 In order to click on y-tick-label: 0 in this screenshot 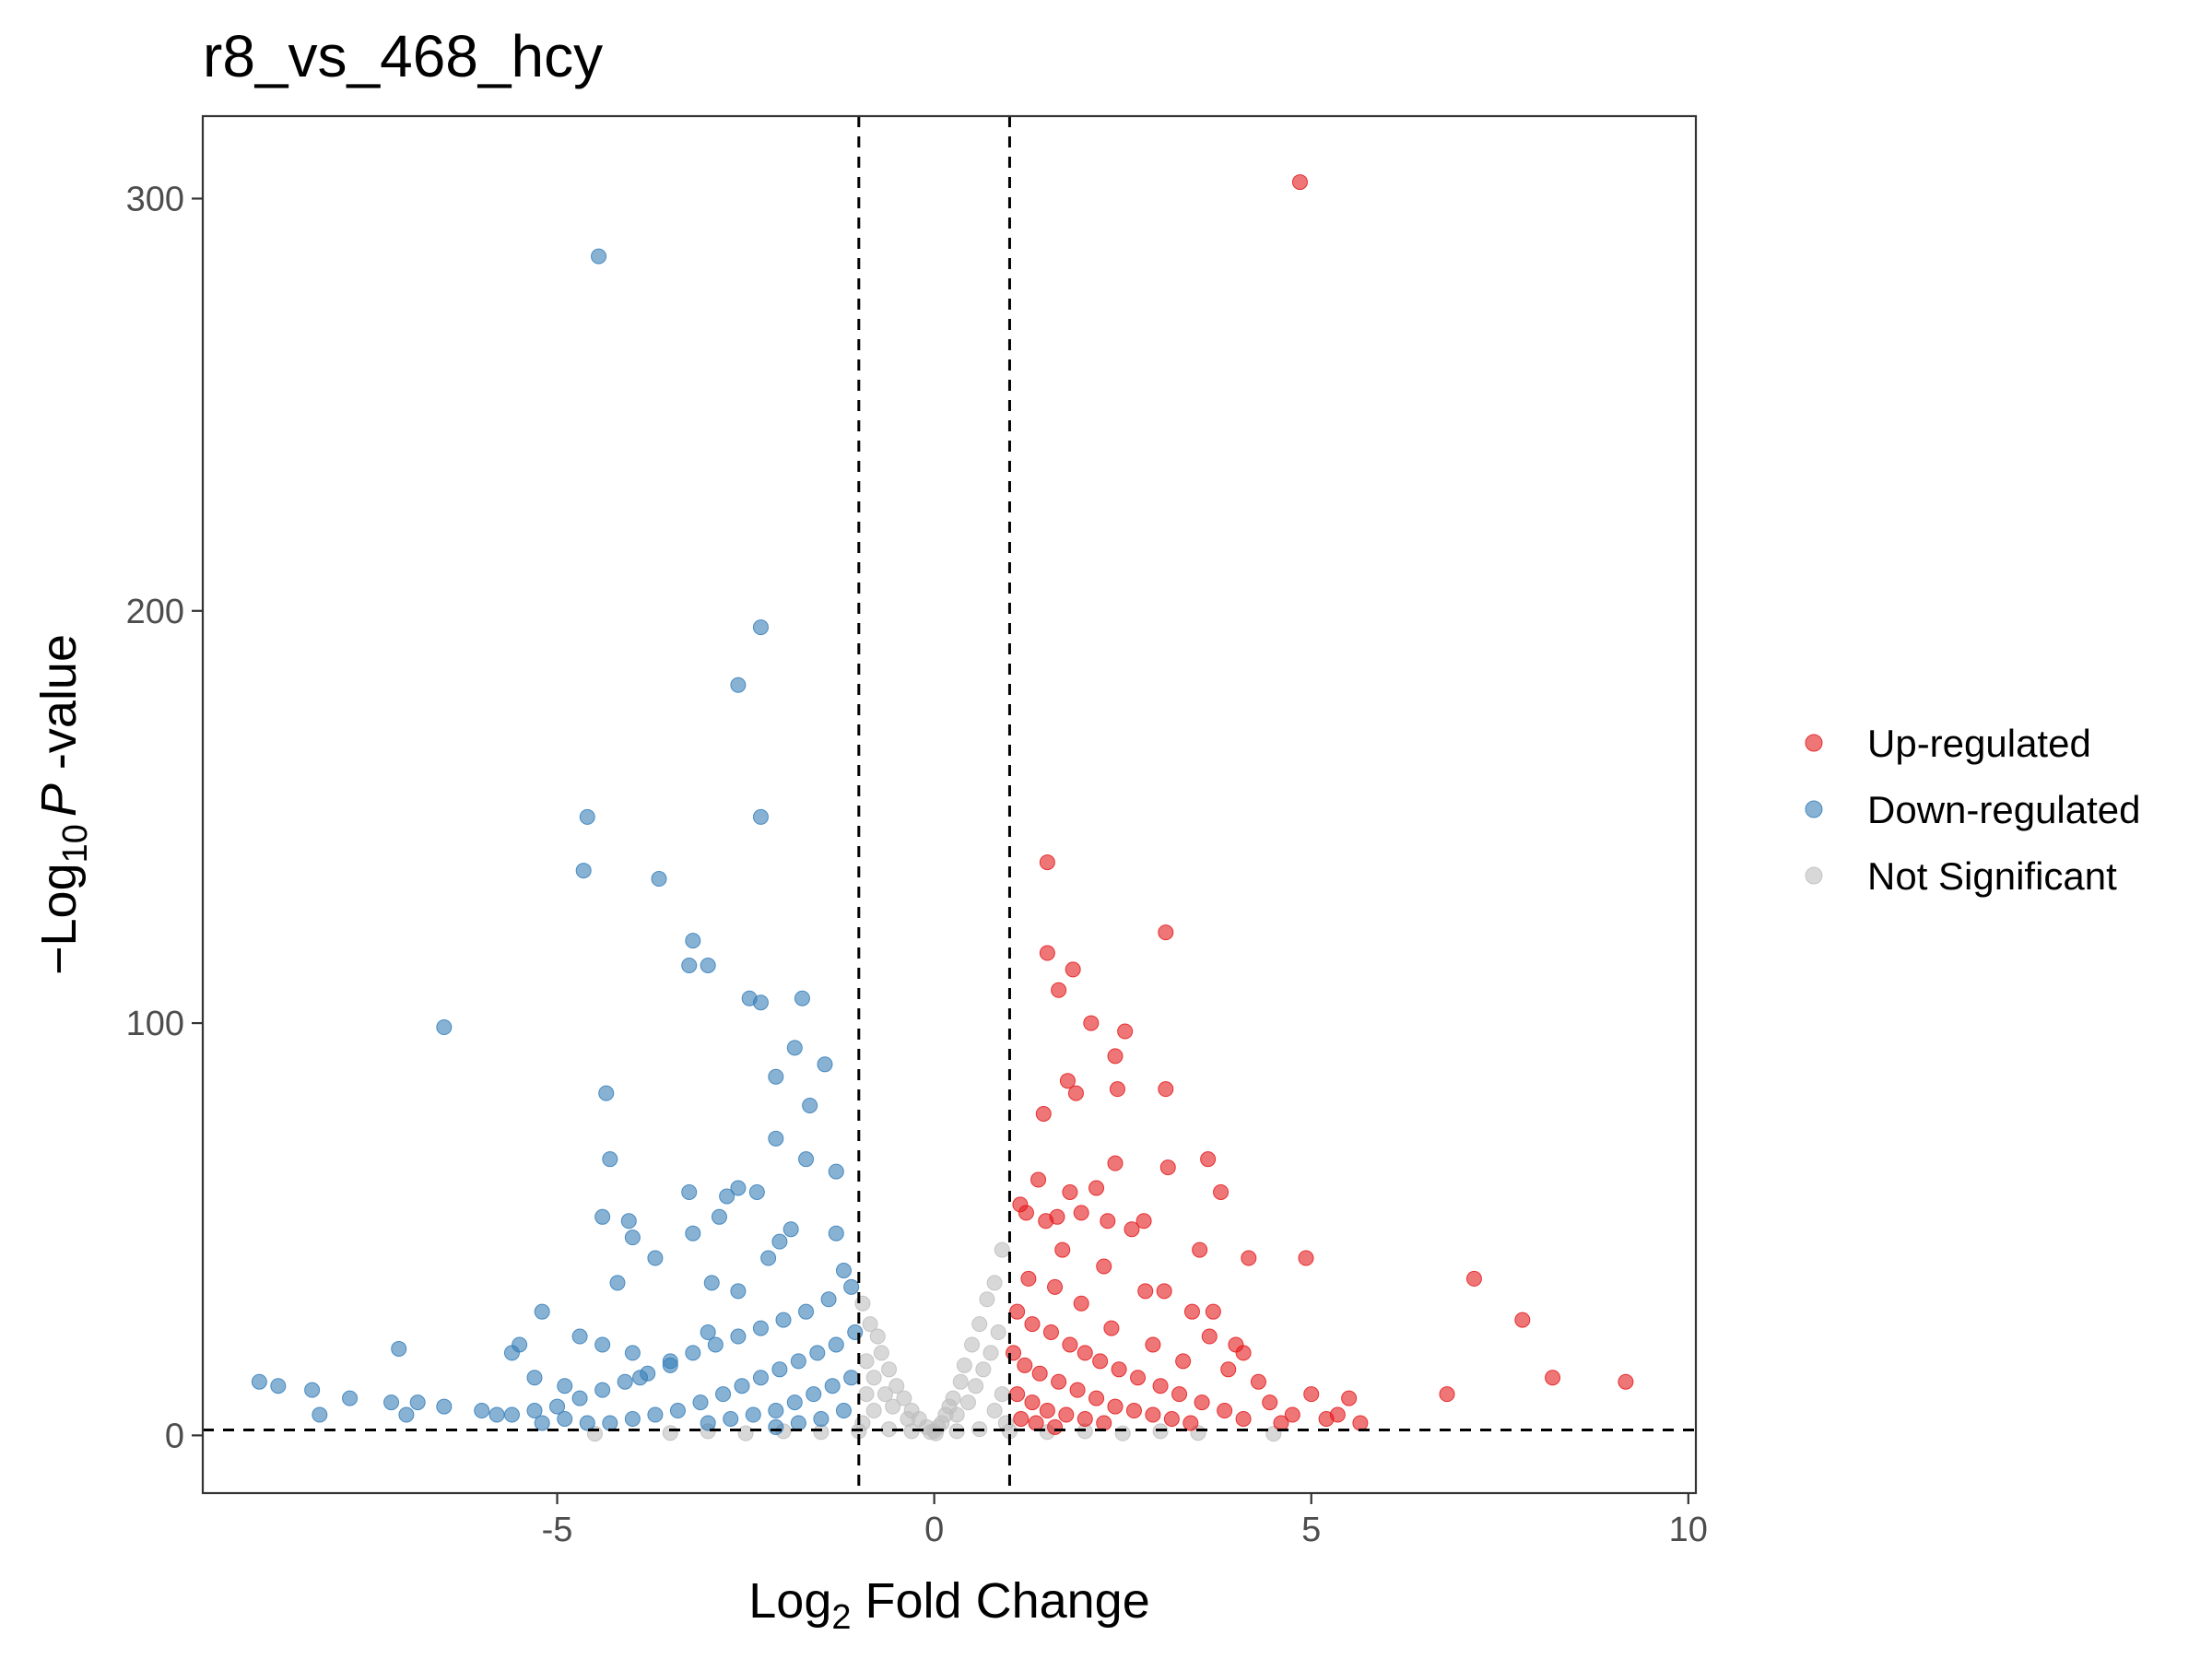, I will do `click(174, 1436)`.